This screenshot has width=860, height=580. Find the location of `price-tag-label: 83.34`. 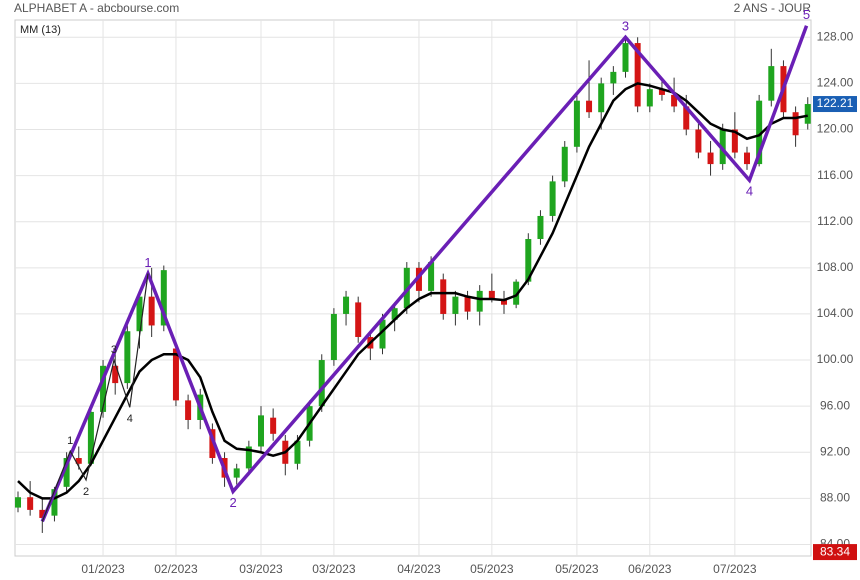

price-tag-label: 83.34 is located at coordinates (835, 551).